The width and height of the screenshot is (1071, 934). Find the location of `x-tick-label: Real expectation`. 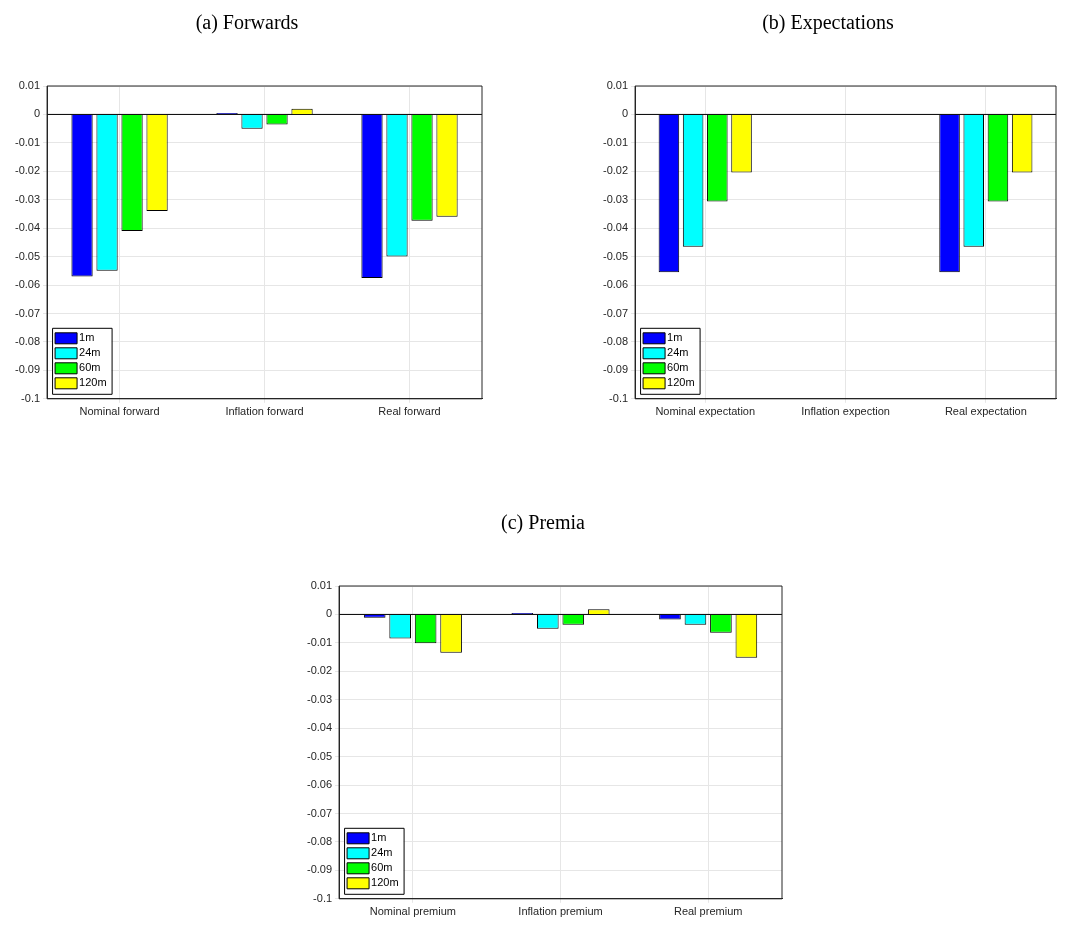

x-tick-label: Real expectation is located at coordinates (985, 411).